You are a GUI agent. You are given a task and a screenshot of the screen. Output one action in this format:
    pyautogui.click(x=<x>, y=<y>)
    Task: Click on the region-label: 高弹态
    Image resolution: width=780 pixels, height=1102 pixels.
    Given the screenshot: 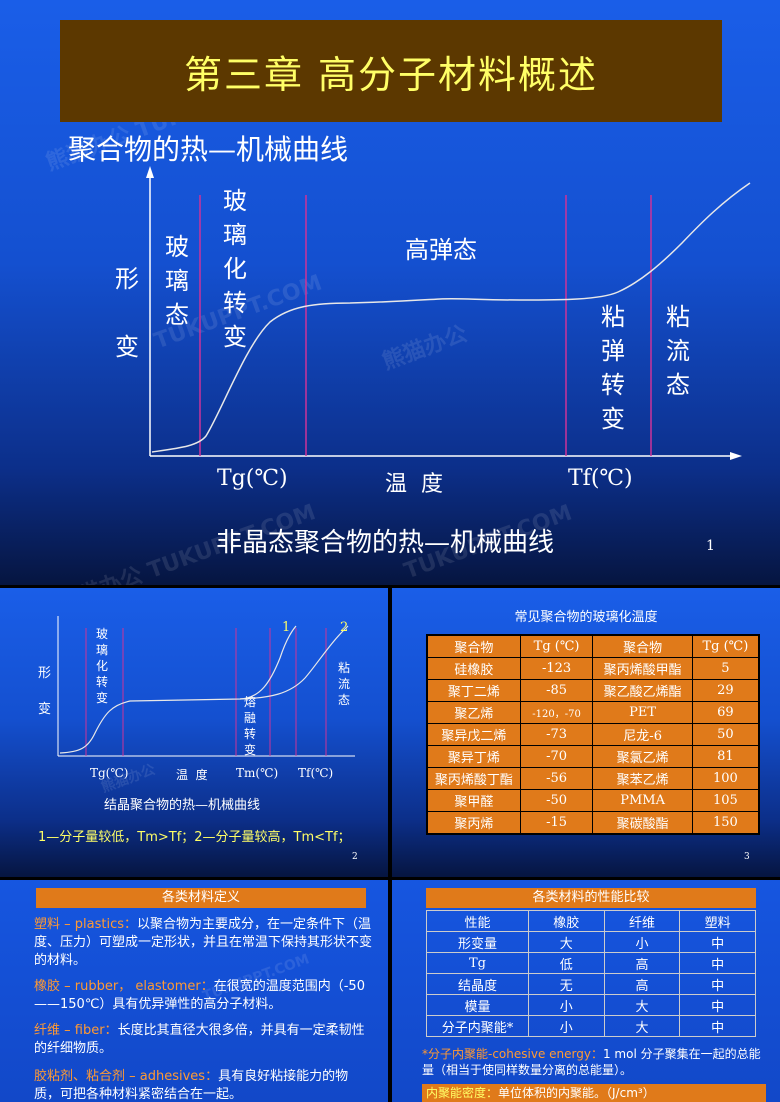 What is the action you would take?
    pyautogui.click(x=441, y=250)
    